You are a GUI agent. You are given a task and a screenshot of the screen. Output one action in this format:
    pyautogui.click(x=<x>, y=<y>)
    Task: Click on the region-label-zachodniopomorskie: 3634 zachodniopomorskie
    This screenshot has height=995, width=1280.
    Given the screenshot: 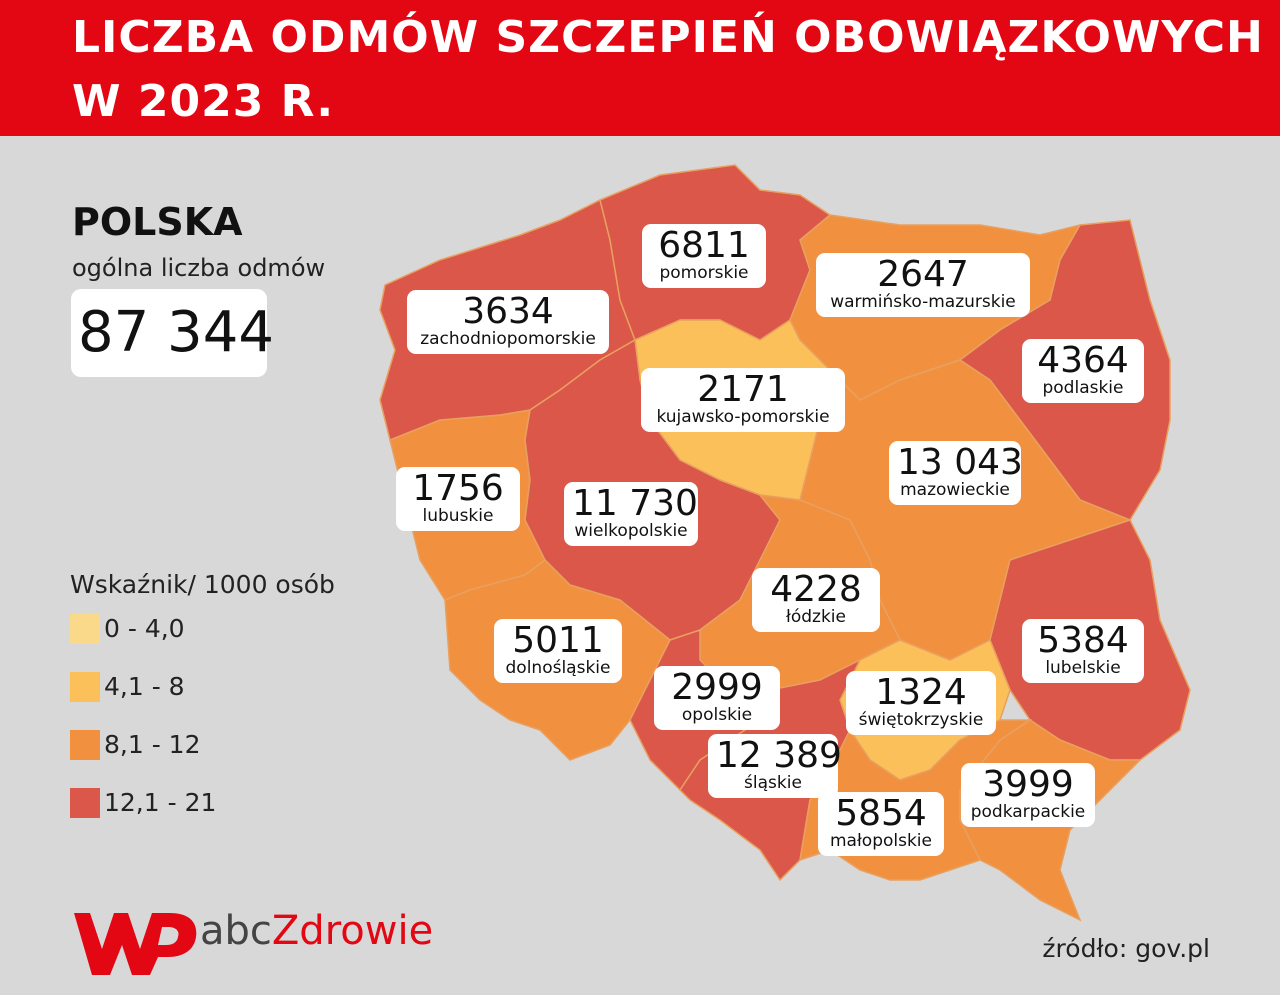 What is the action you would take?
    pyautogui.click(x=508, y=322)
    